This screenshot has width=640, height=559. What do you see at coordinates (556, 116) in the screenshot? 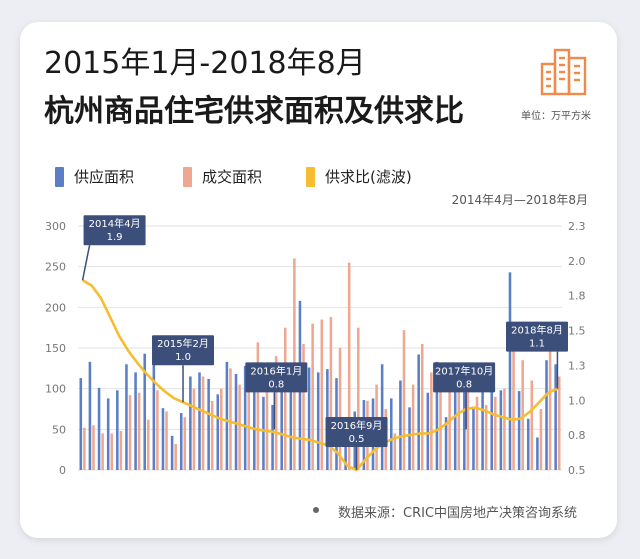
I see `unit-label: 单位：万平方米` at bounding box center [556, 116].